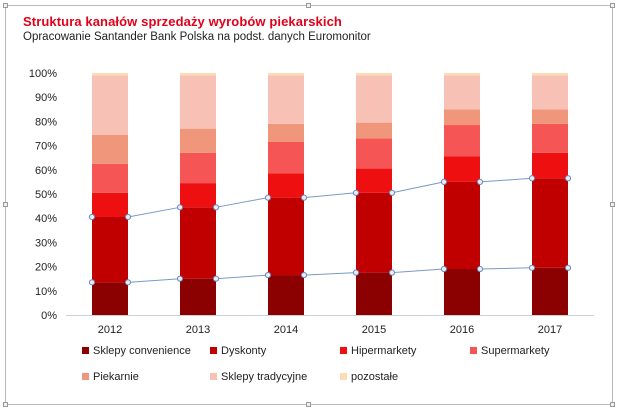 The height and width of the screenshot is (412, 620). Describe the element at coordinates (5, 5) in the screenshot. I see `resize-handle-top-left` at that location.